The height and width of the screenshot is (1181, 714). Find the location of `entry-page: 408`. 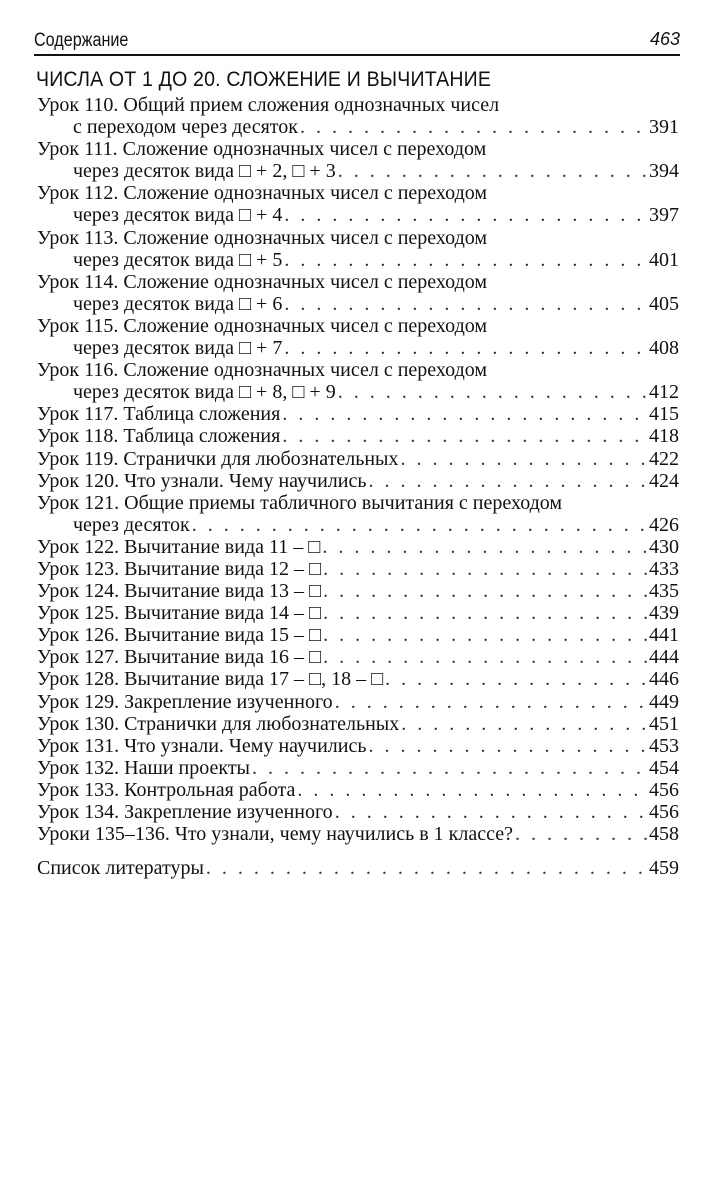

entry-page: 408 is located at coordinates (664, 348).